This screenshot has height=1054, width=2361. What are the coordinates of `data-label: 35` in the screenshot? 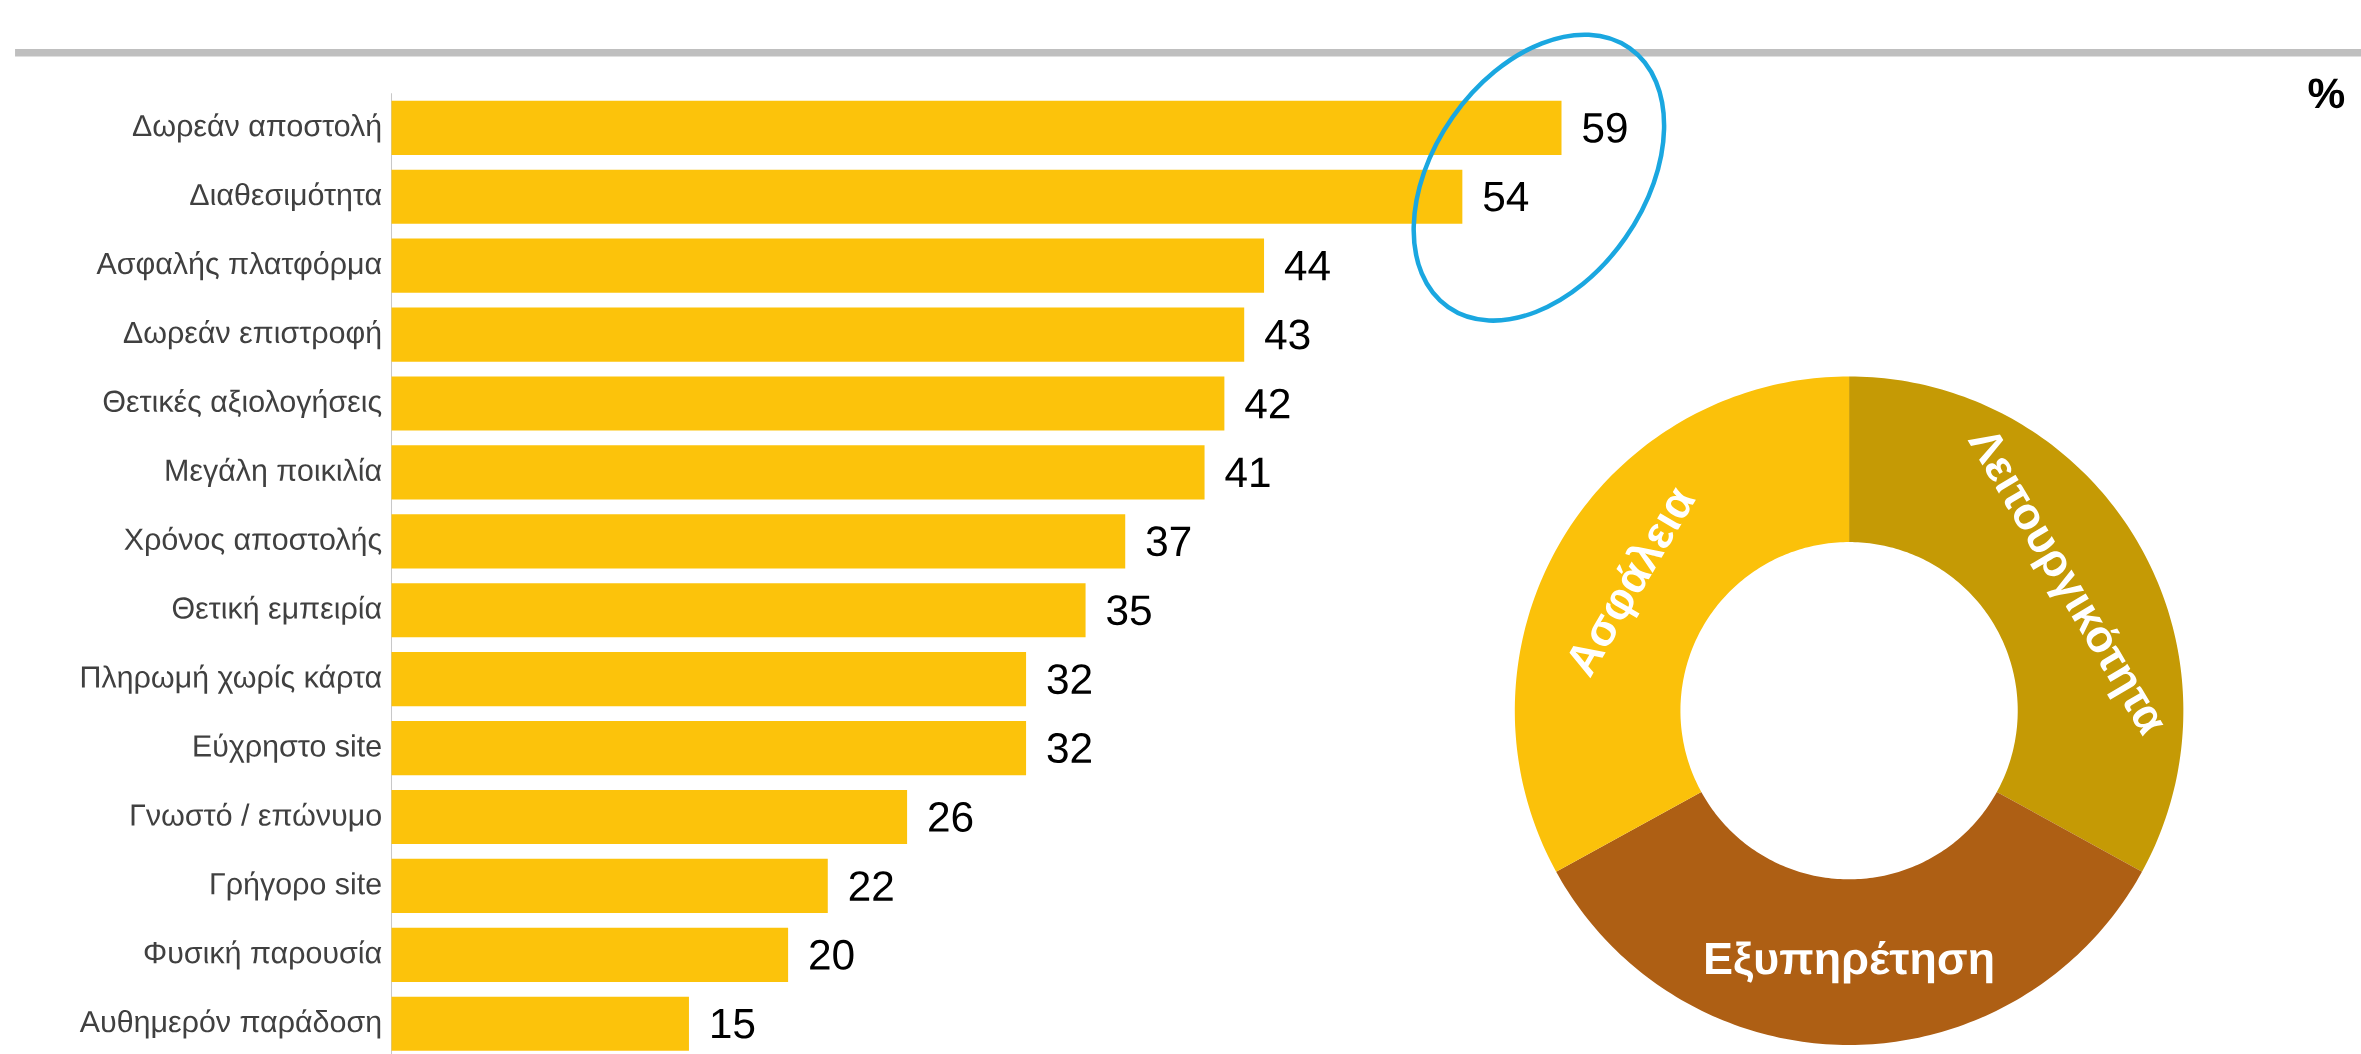 It's located at (1129, 610).